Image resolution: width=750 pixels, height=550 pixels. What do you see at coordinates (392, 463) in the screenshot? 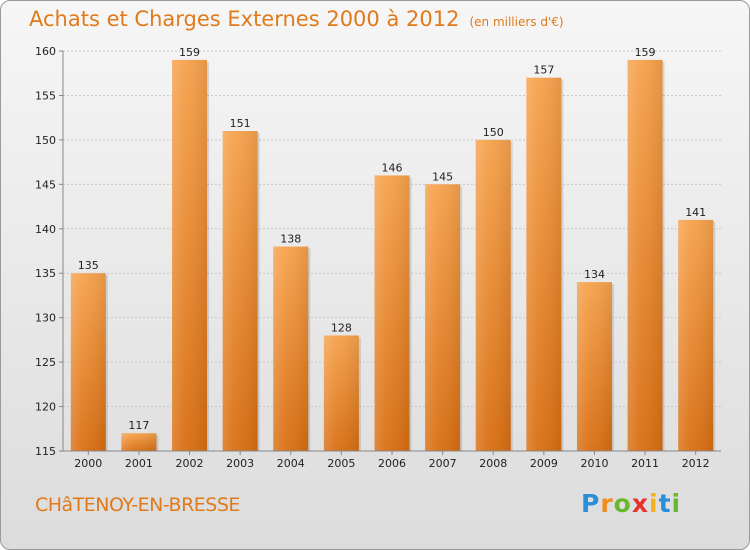
I see `x-tick-label: 2006` at bounding box center [392, 463].